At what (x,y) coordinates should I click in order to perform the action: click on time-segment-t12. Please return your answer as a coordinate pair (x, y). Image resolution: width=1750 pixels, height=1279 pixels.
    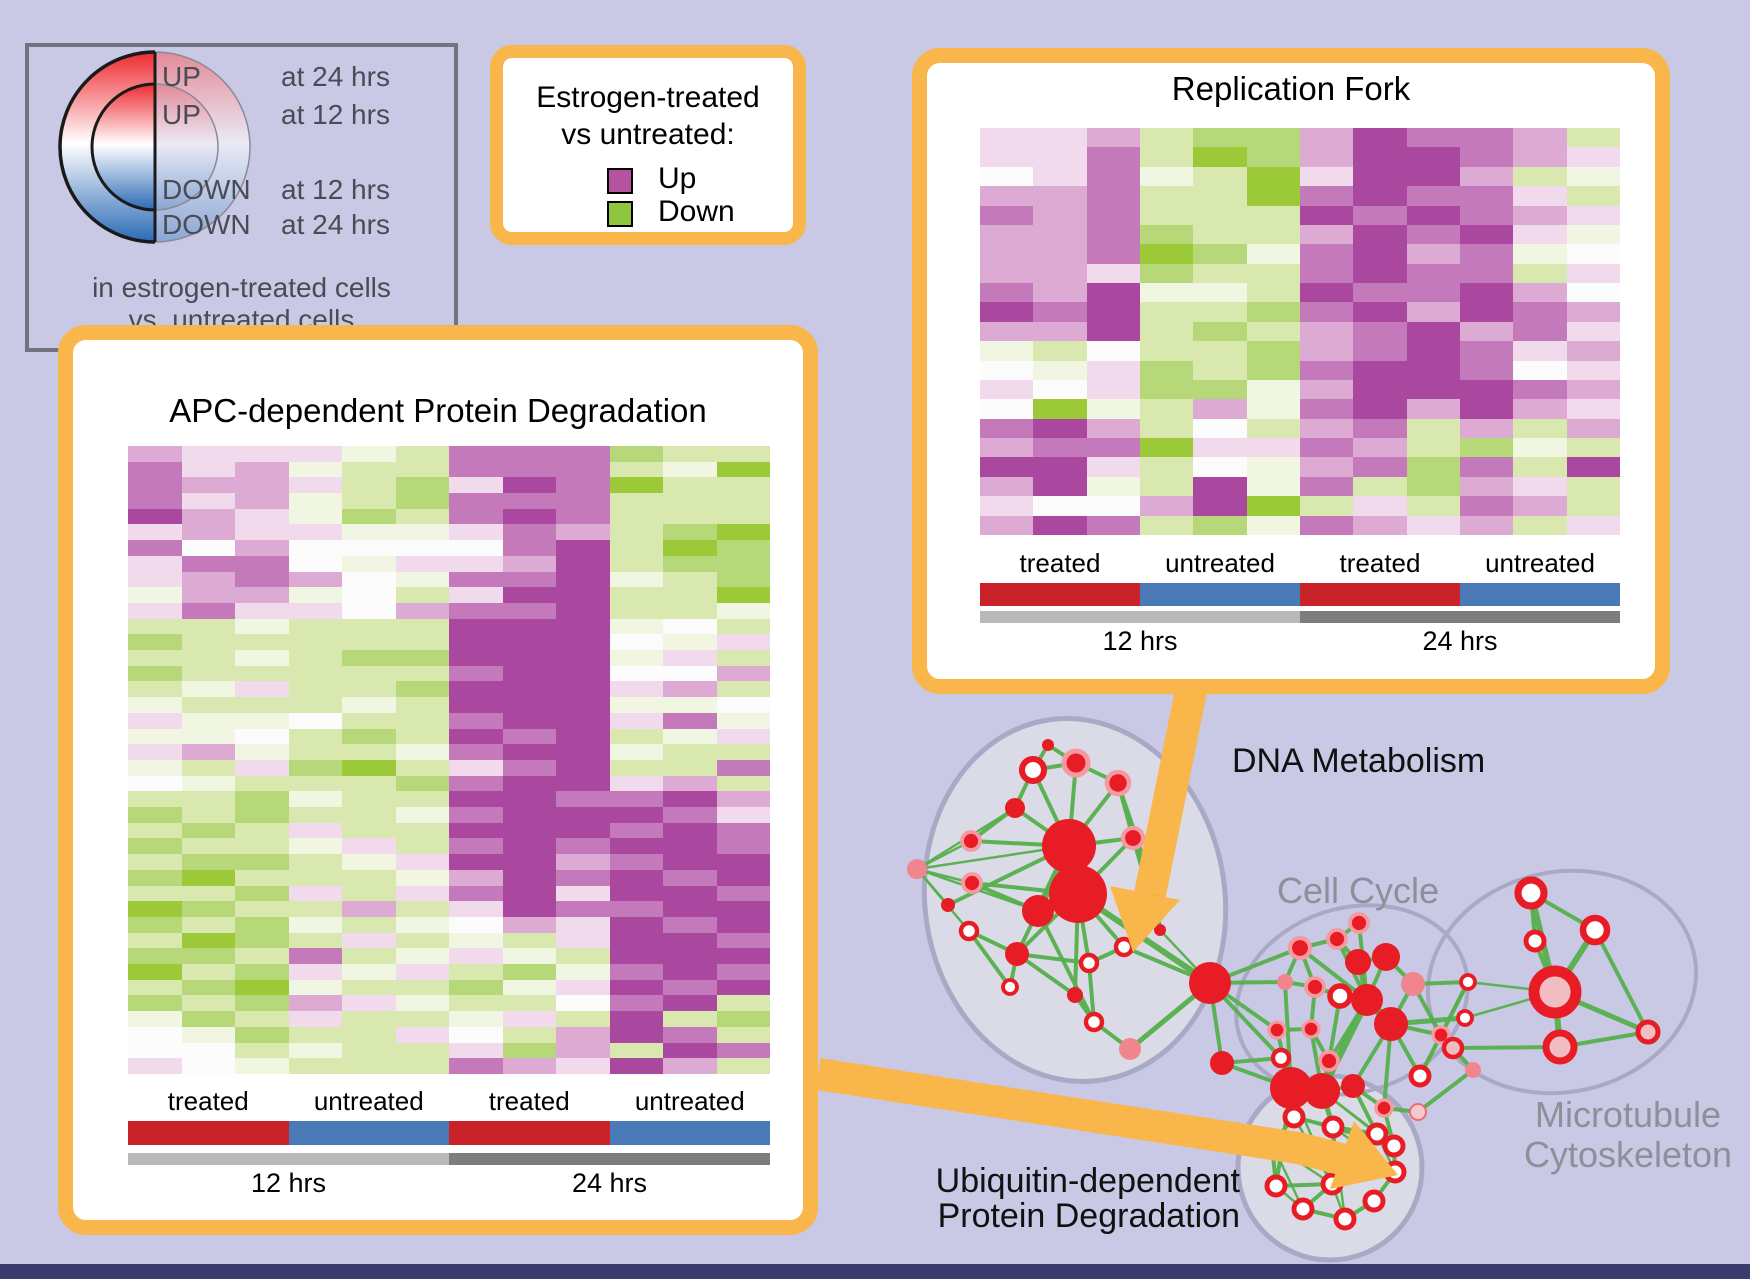
    Looking at the image, I should click on (1140, 617).